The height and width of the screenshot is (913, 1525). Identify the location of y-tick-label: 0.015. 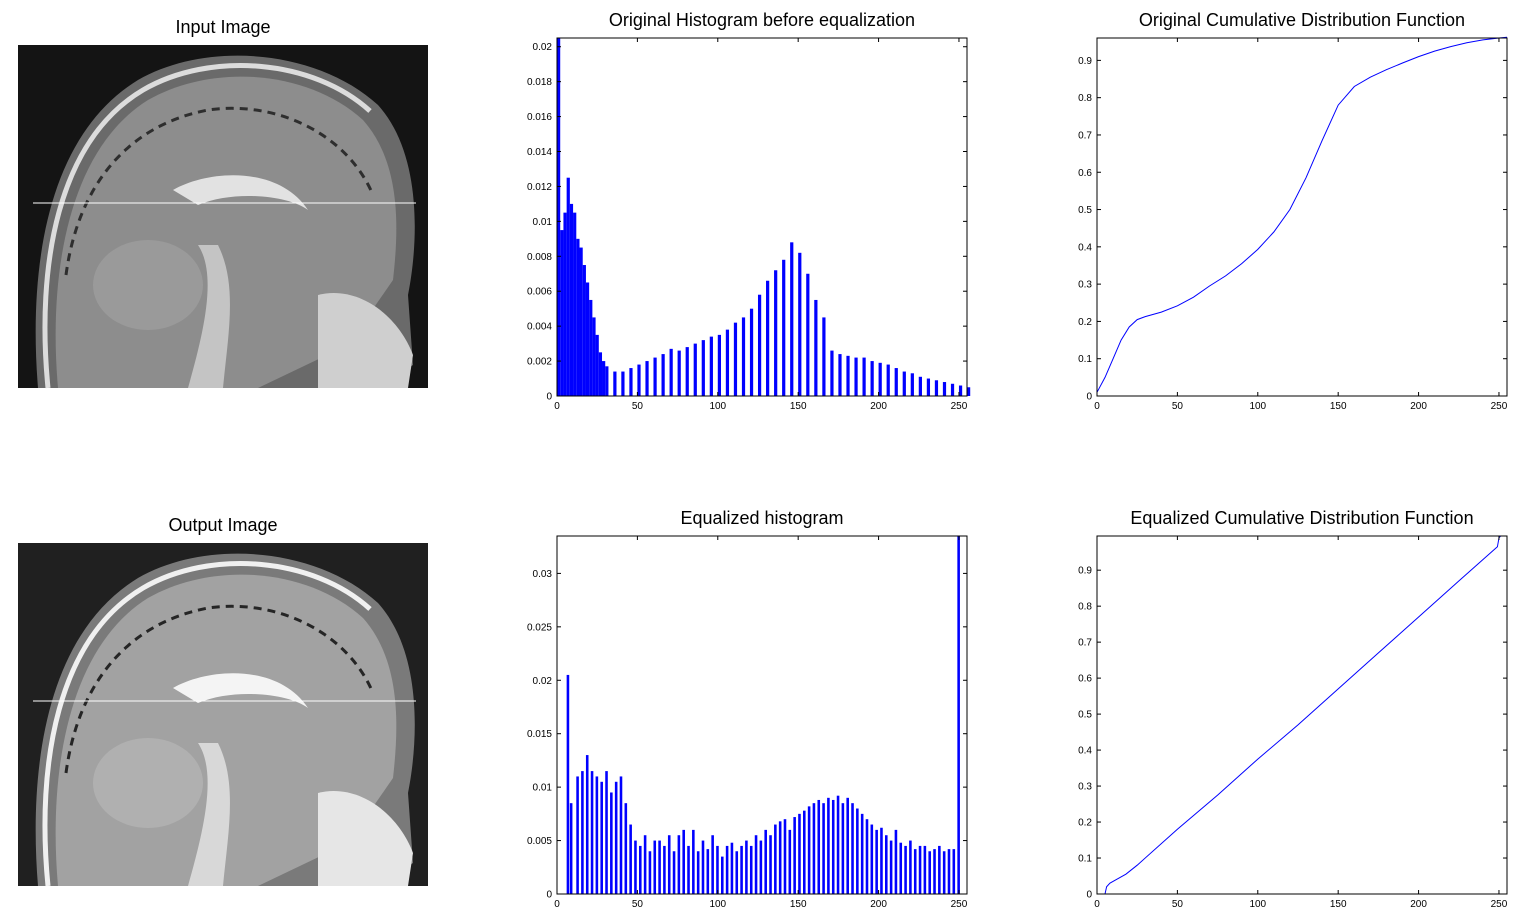
(539, 734).